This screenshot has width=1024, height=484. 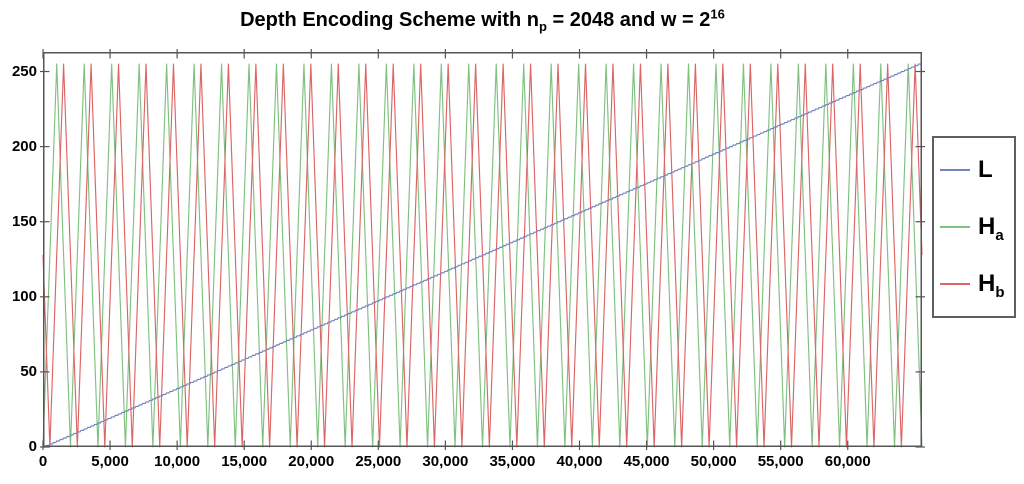 What do you see at coordinates (955, 226) in the screenshot?
I see `legend-line-sample-Ha` at bounding box center [955, 226].